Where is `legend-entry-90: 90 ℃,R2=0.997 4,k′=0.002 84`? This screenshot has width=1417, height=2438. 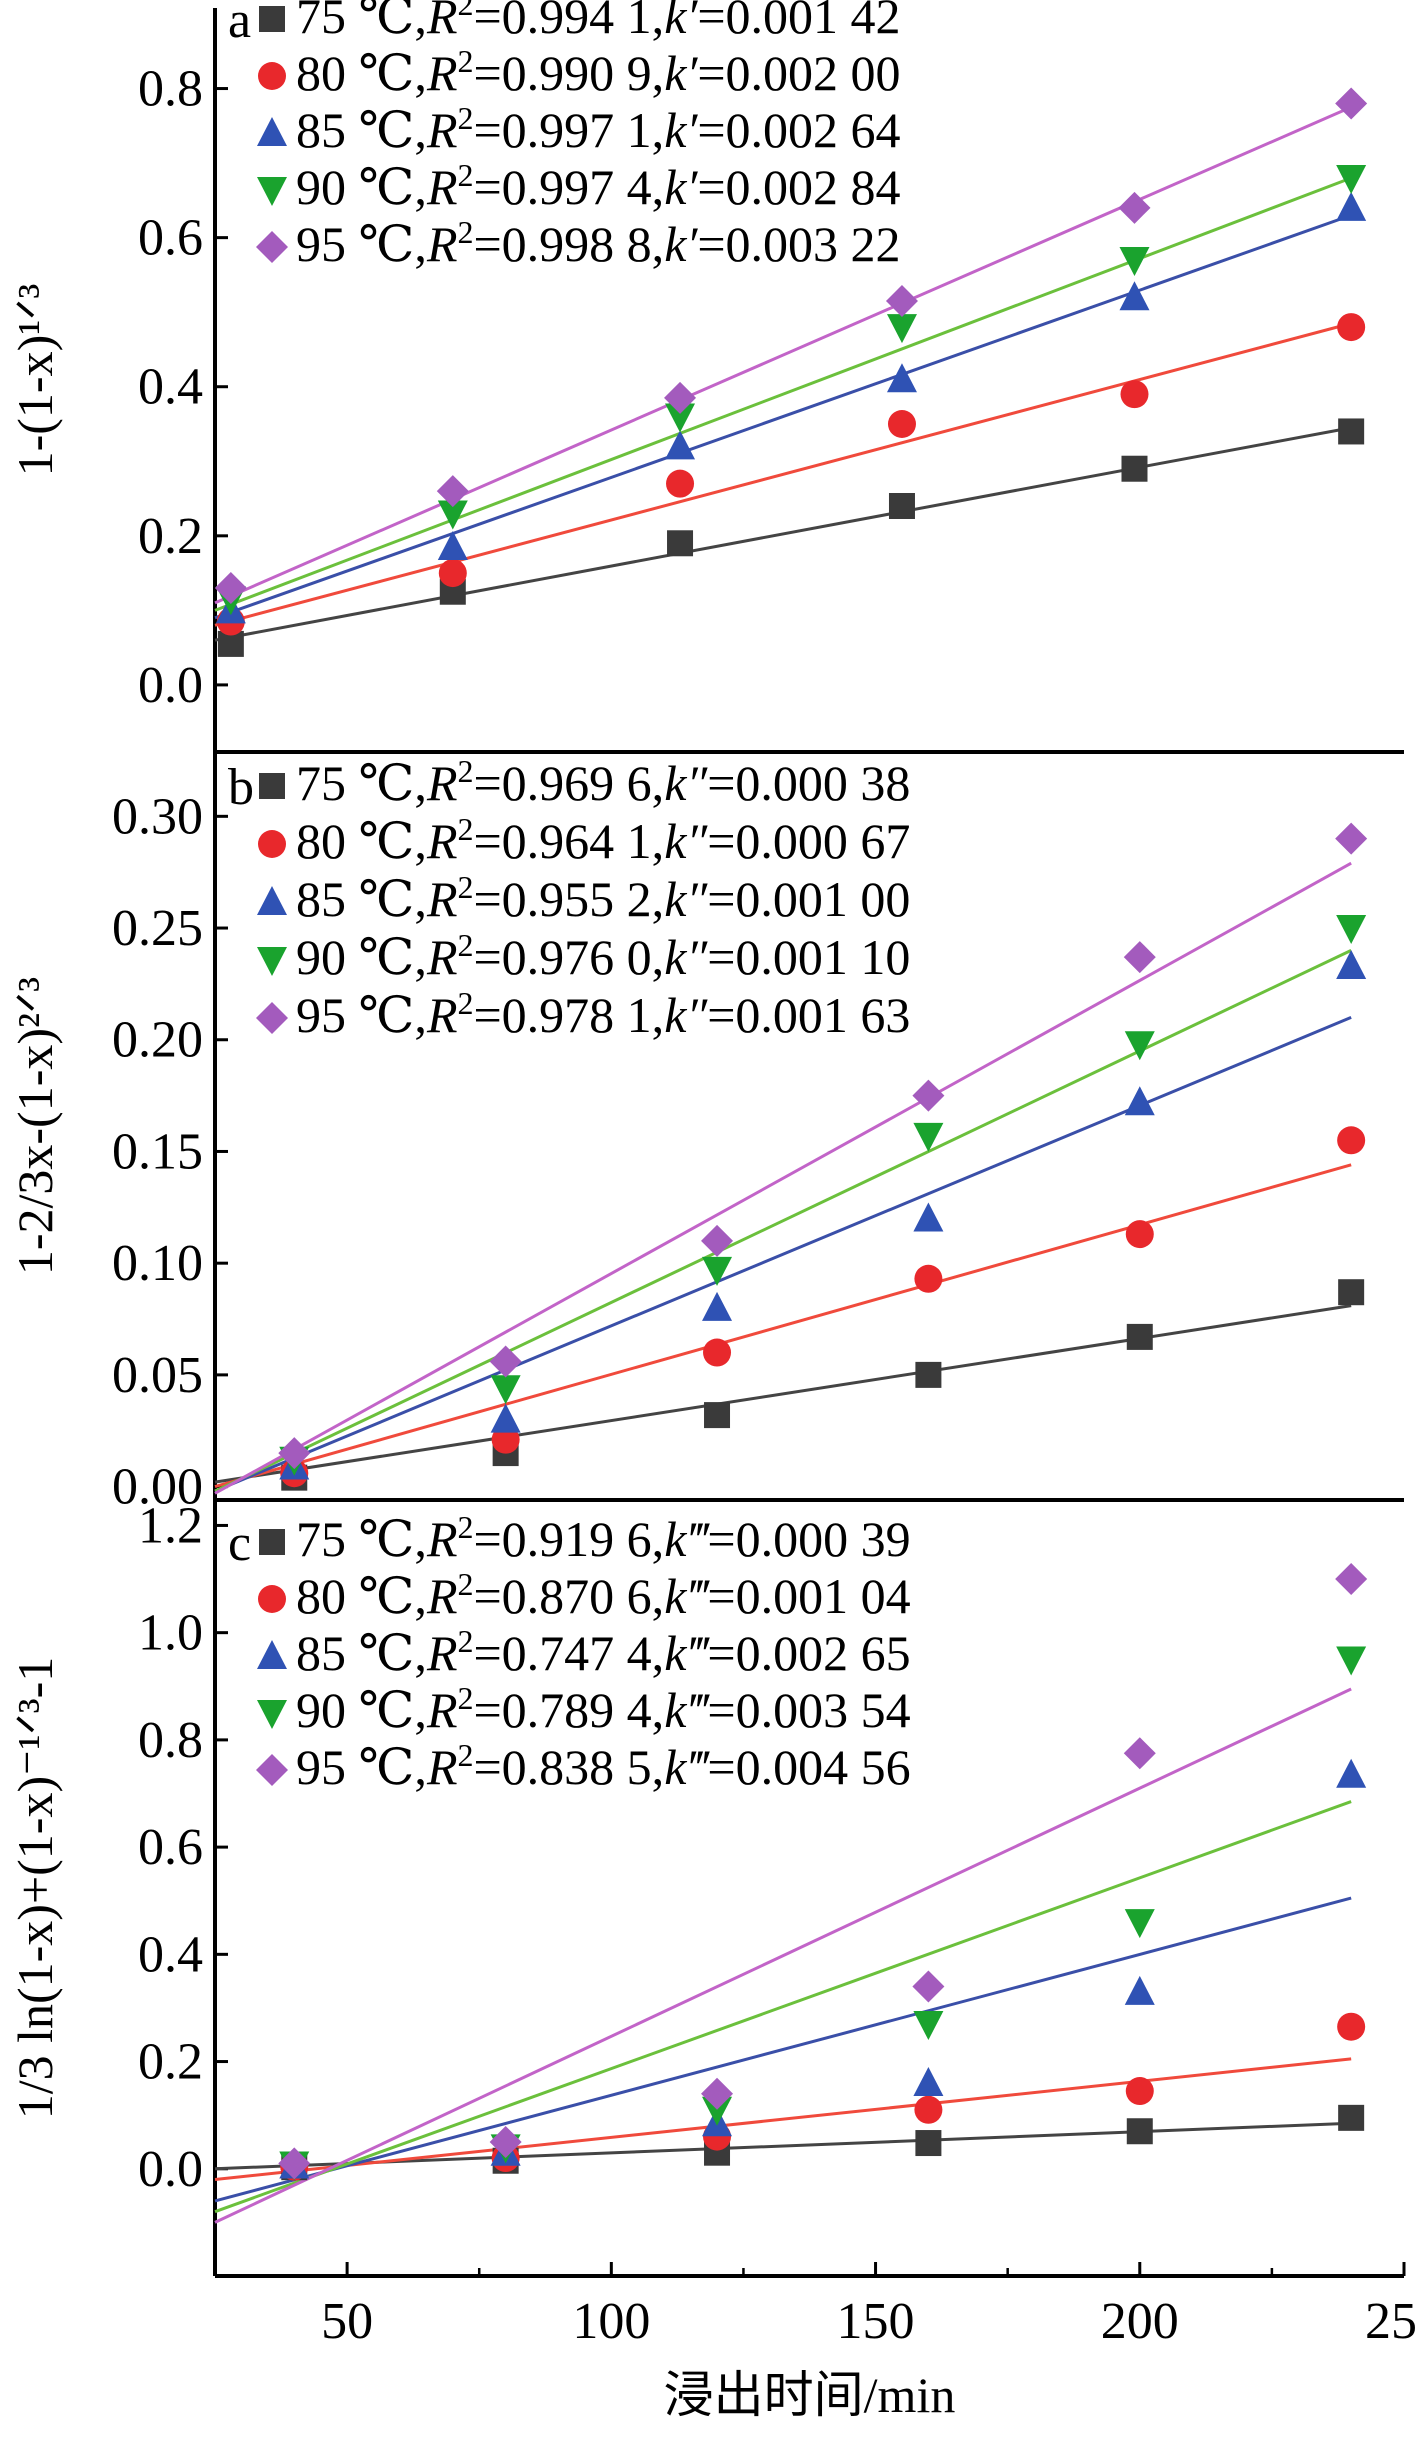
legend-entry-90: 90 ℃,R2=0.997 4,k′=0.002 84 is located at coordinates (598, 186).